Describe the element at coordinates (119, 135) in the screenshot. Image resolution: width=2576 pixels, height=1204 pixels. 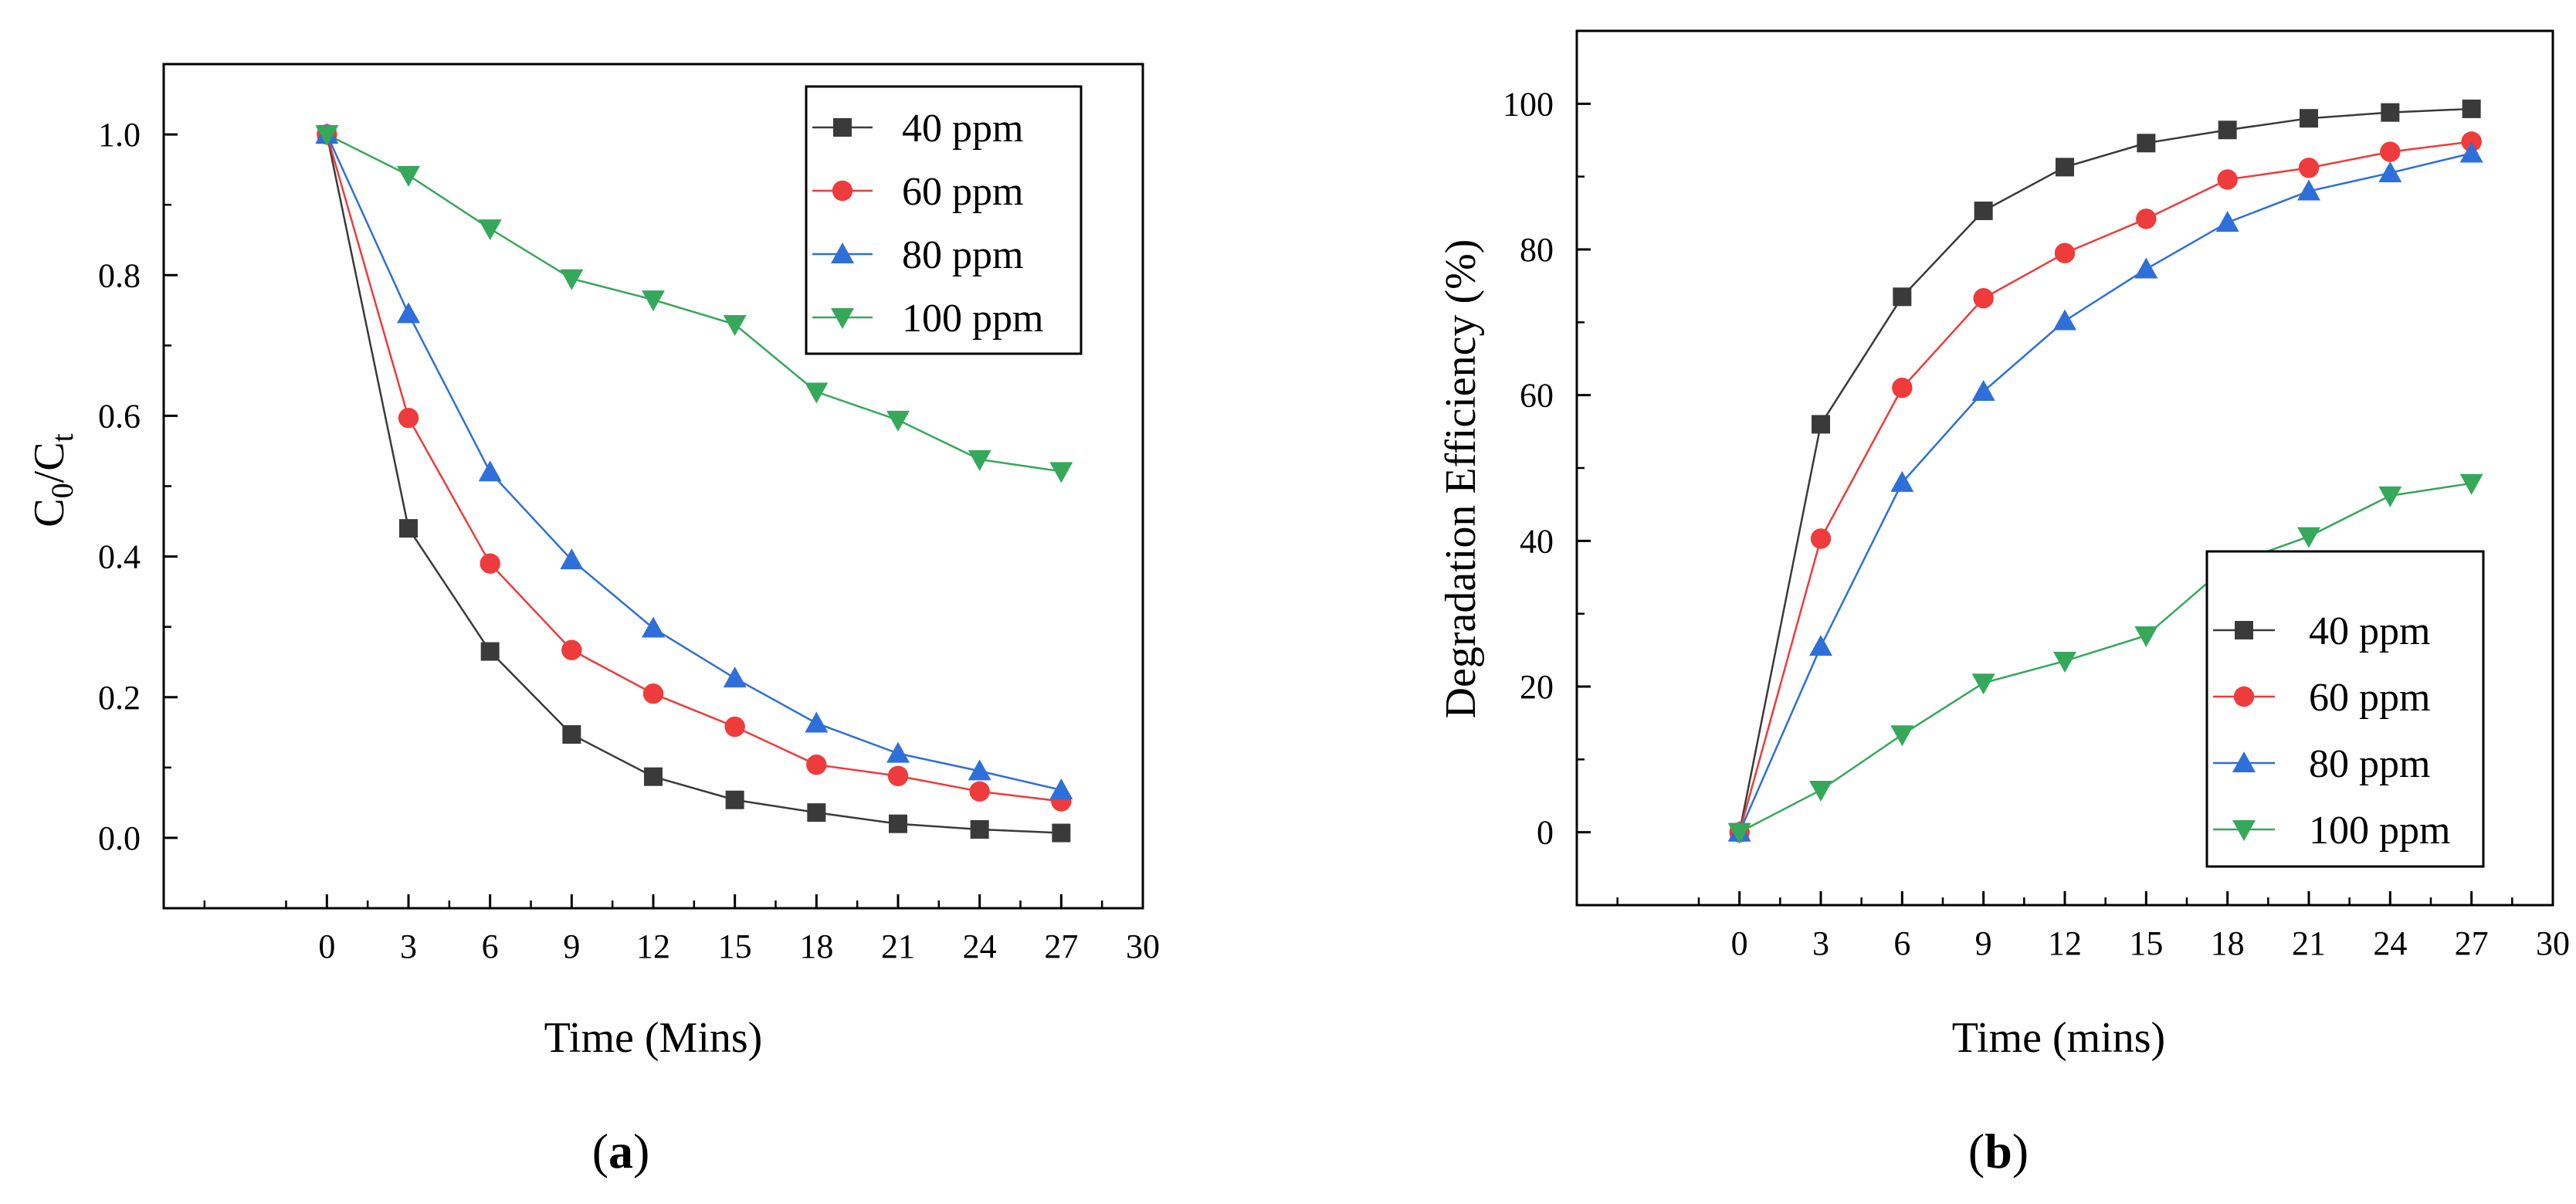
I see `panel-a-y-tick-label: 1.0` at that location.